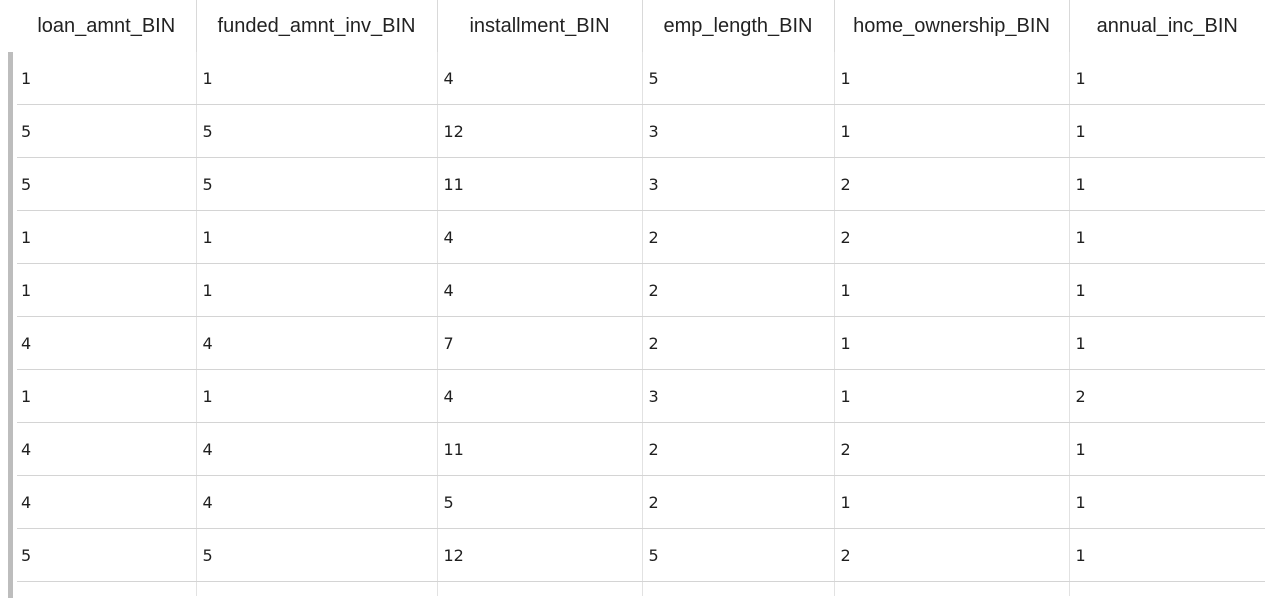 The height and width of the screenshot is (598, 1280). I want to click on column-header-home-ownership-bin: home_ownership_BIN, so click(951, 26).